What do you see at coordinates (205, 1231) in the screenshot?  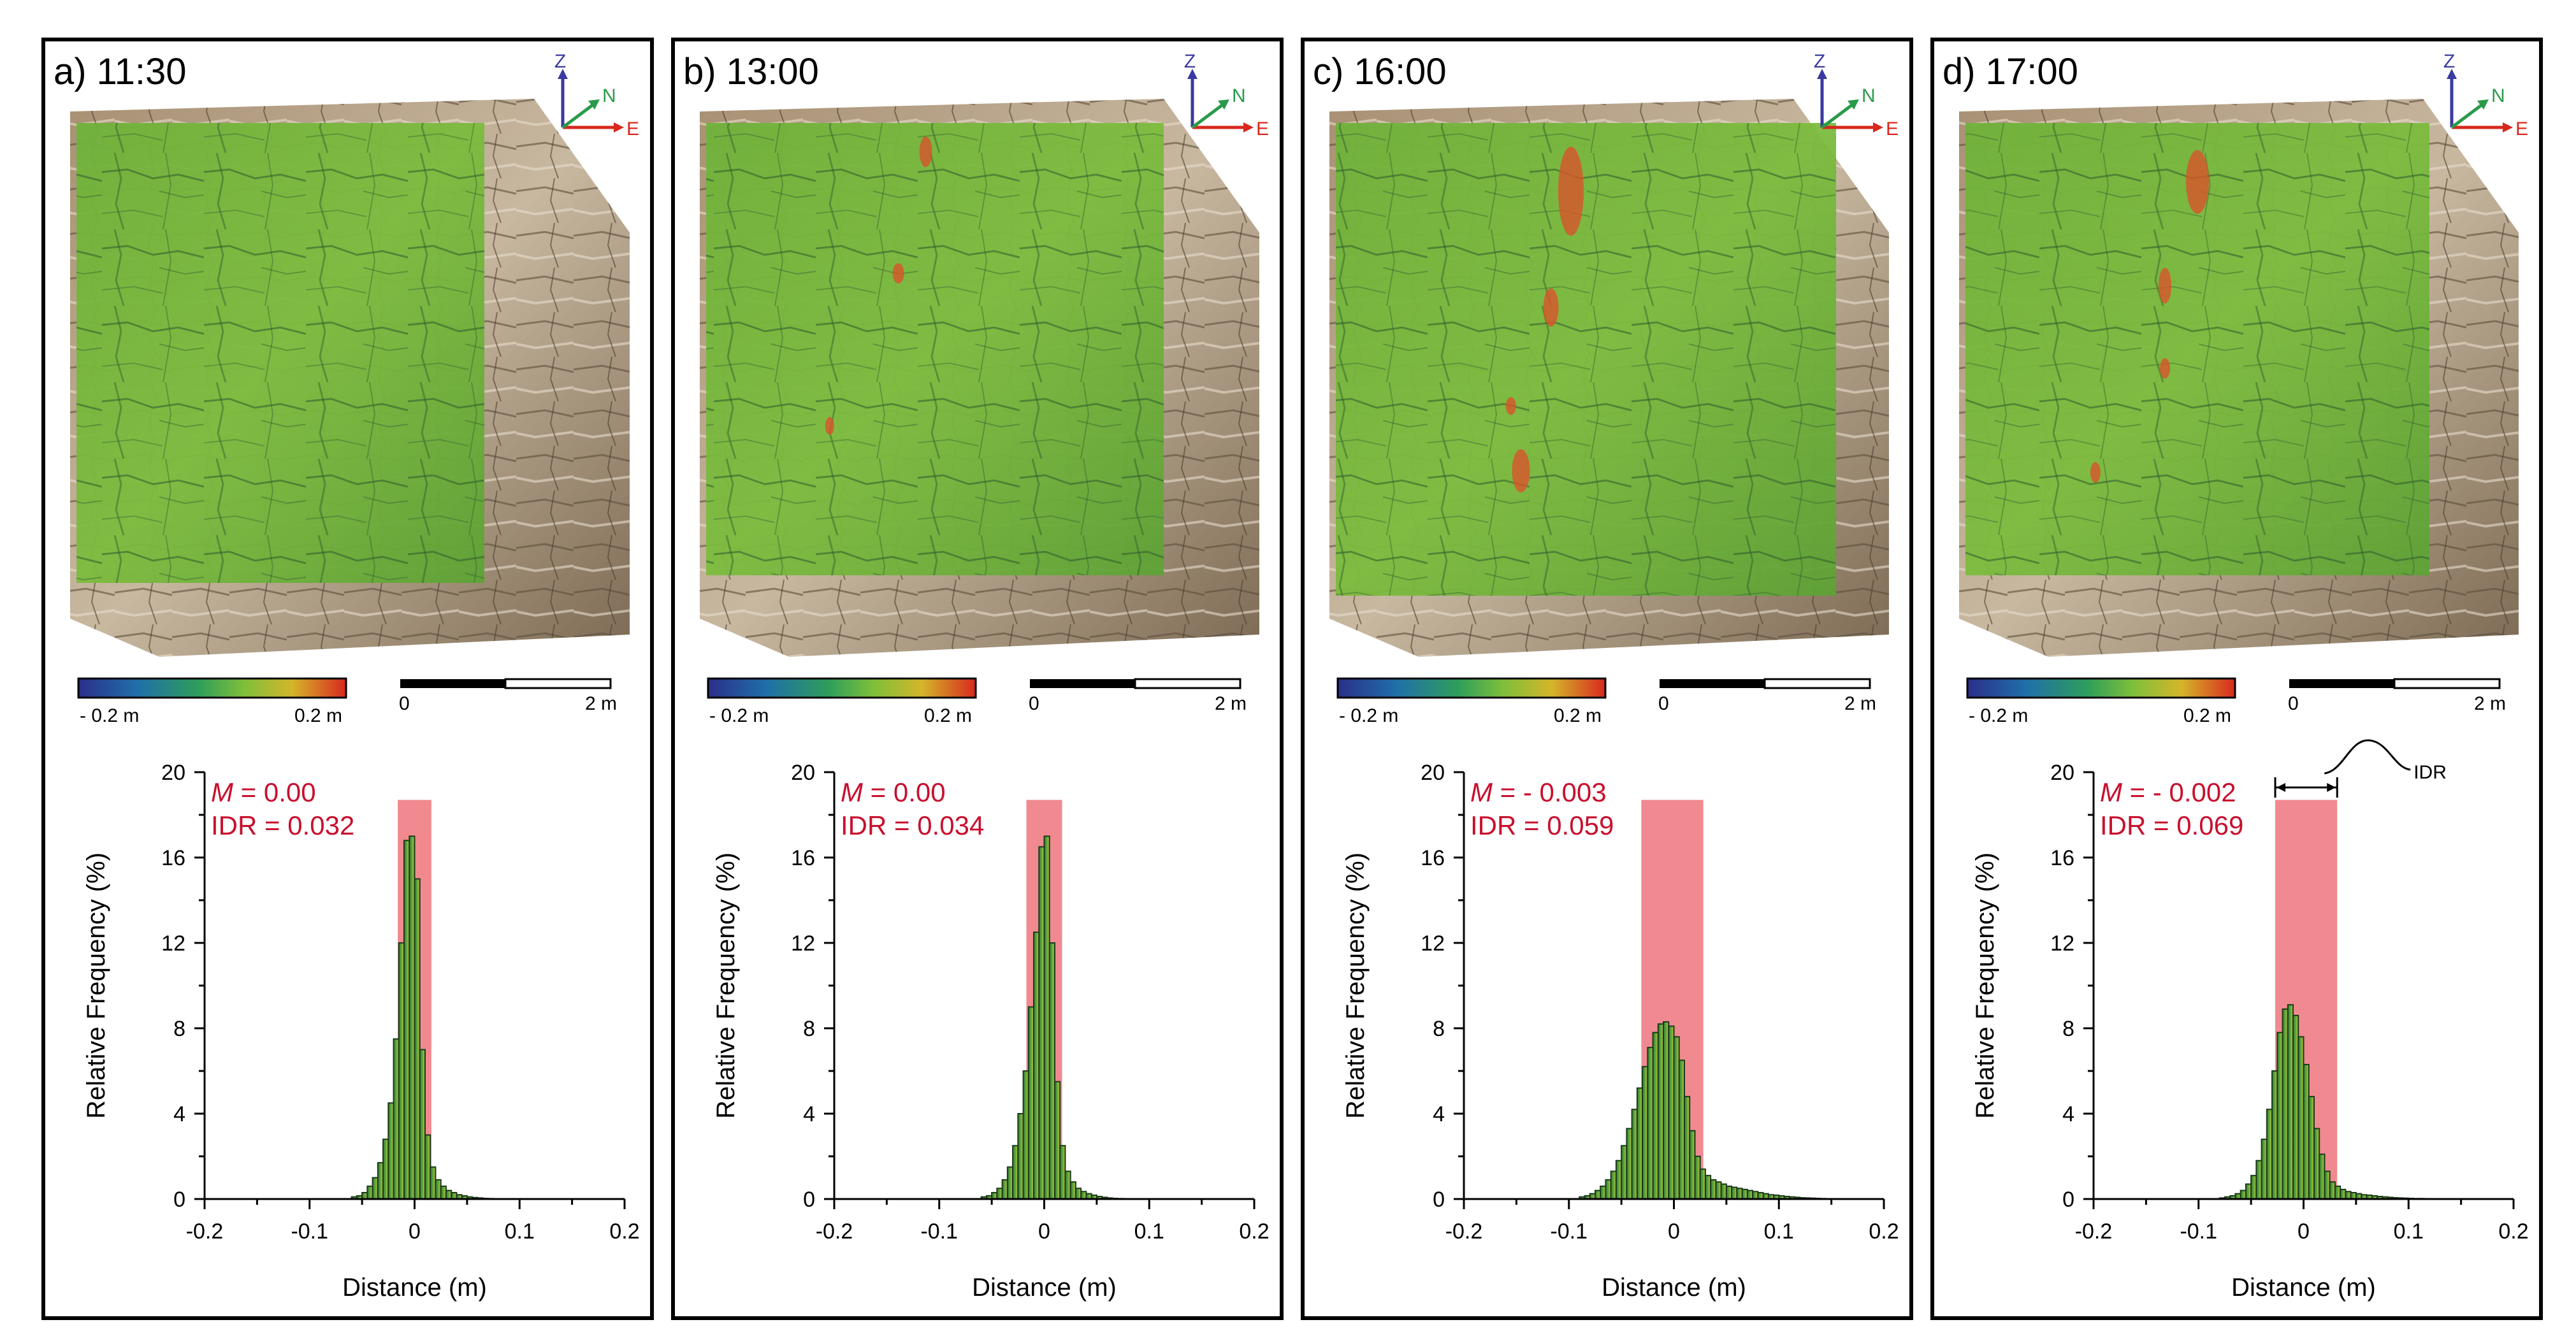 I see `x-tick-label: -0.2` at bounding box center [205, 1231].